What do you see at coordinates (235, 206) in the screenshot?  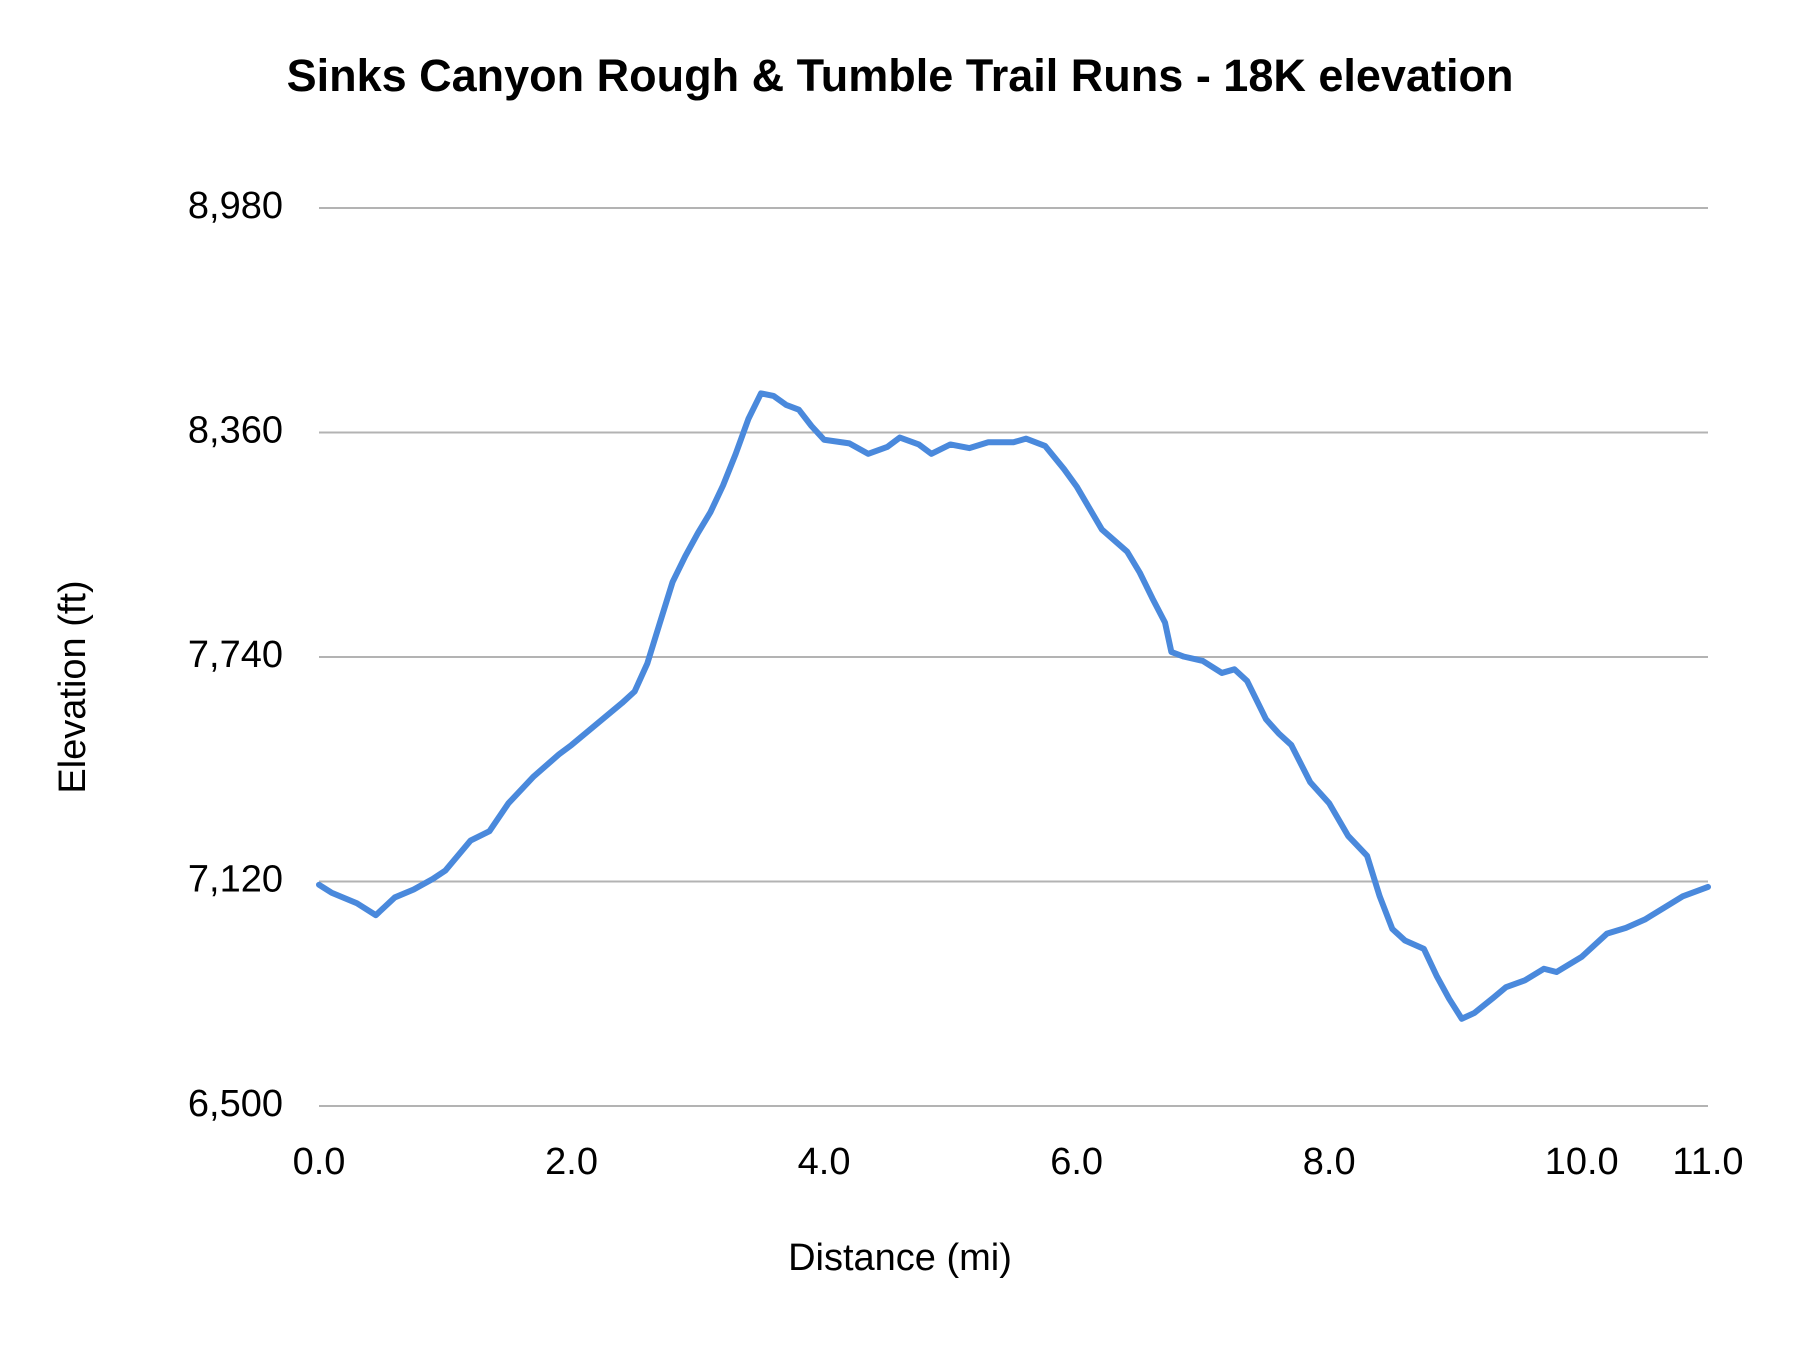 I see `y-tick-label: 8,980` at bounding box center [235, 206].